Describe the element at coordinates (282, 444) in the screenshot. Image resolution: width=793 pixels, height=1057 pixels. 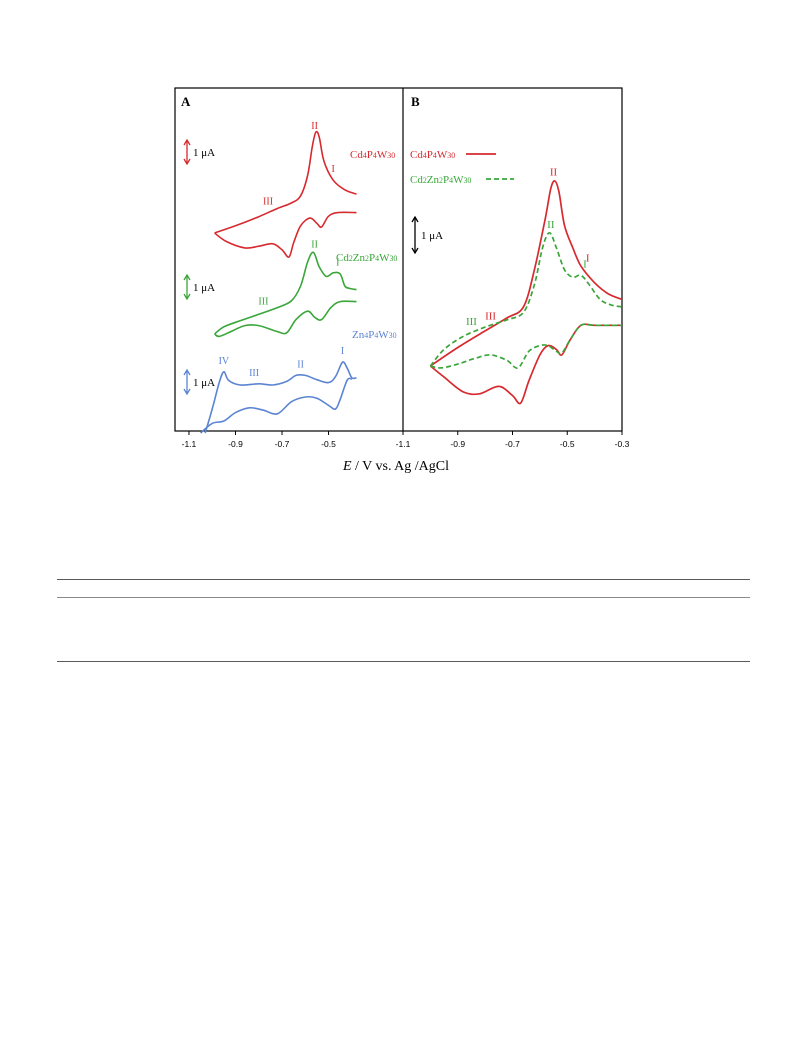
I see `axis-a-tick-label-2: -0.7` at that location.